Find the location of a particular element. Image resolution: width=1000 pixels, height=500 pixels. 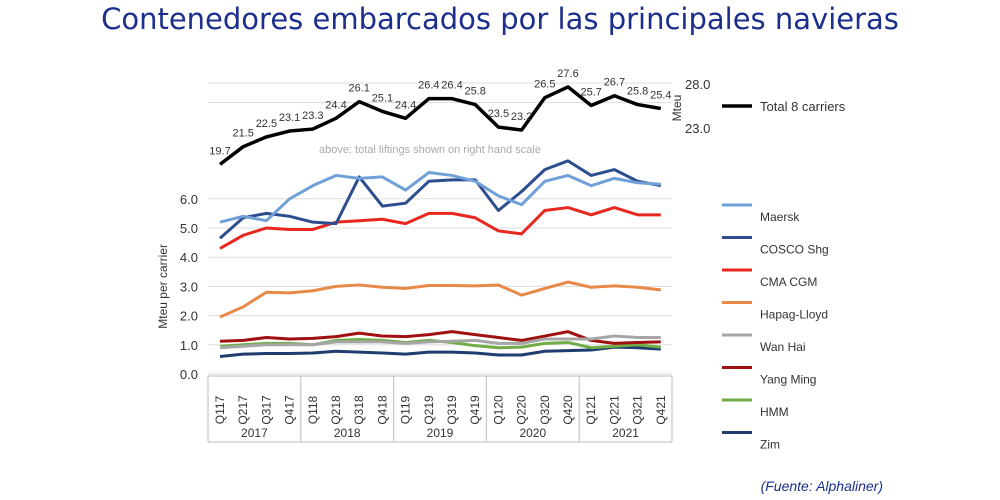

x-tick-label: Q418 is located at coordinates (382, 410).